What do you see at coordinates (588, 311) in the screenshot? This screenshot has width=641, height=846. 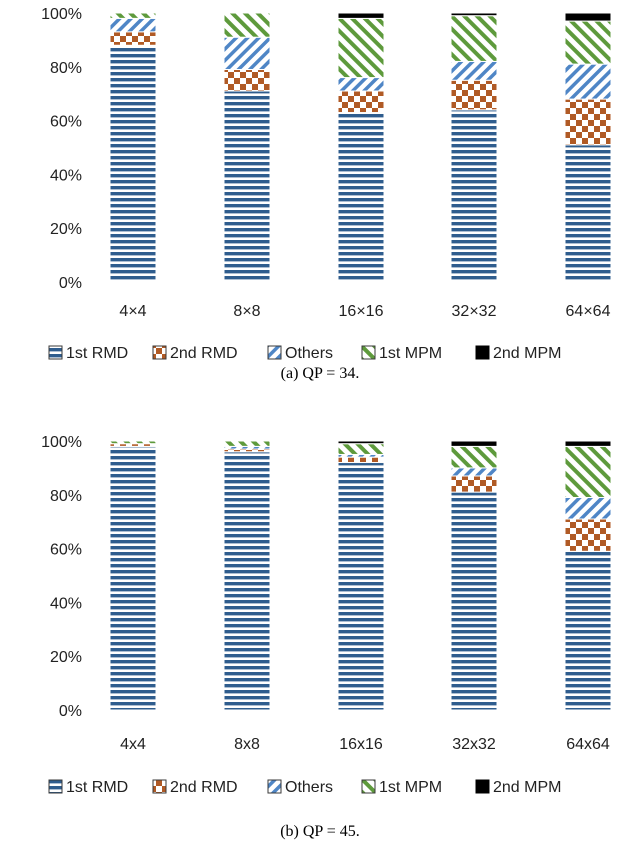 I see `x-category-label: 64×64` at bounding box center [588, 311].